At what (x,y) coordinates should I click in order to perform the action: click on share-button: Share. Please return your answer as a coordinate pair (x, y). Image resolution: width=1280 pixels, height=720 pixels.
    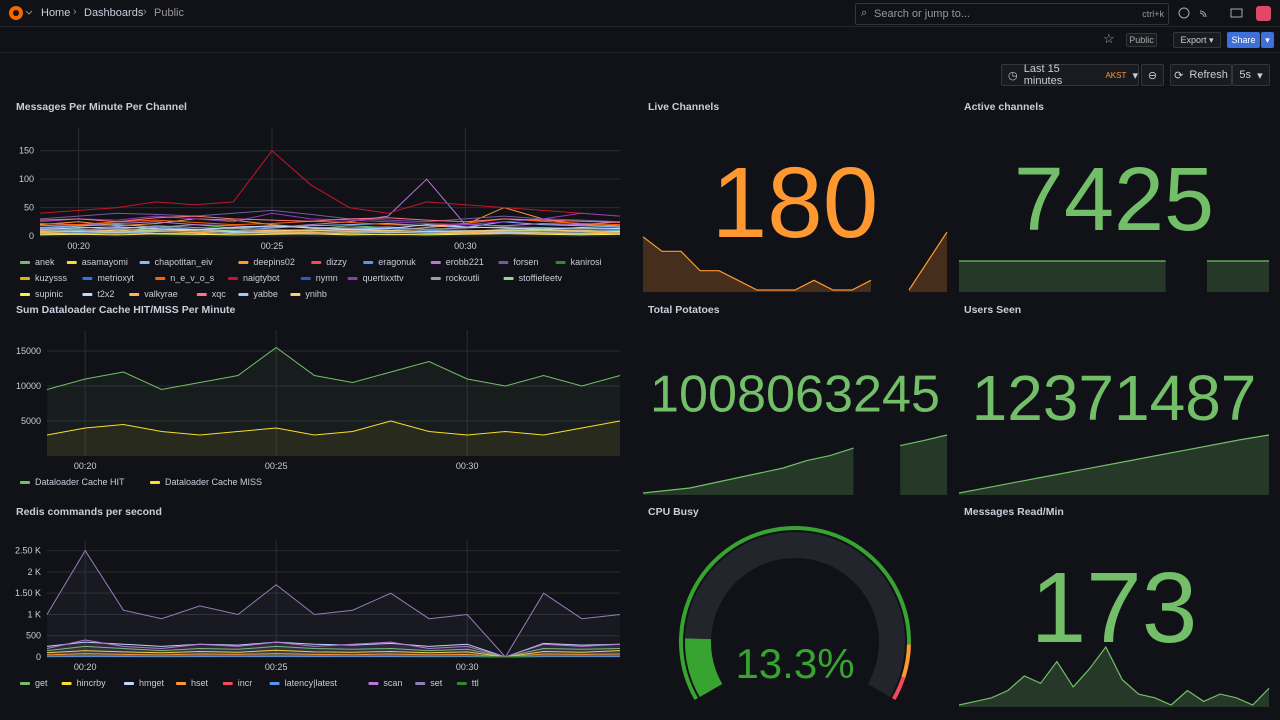
    Looking at the image, I should click on (1243, 40).